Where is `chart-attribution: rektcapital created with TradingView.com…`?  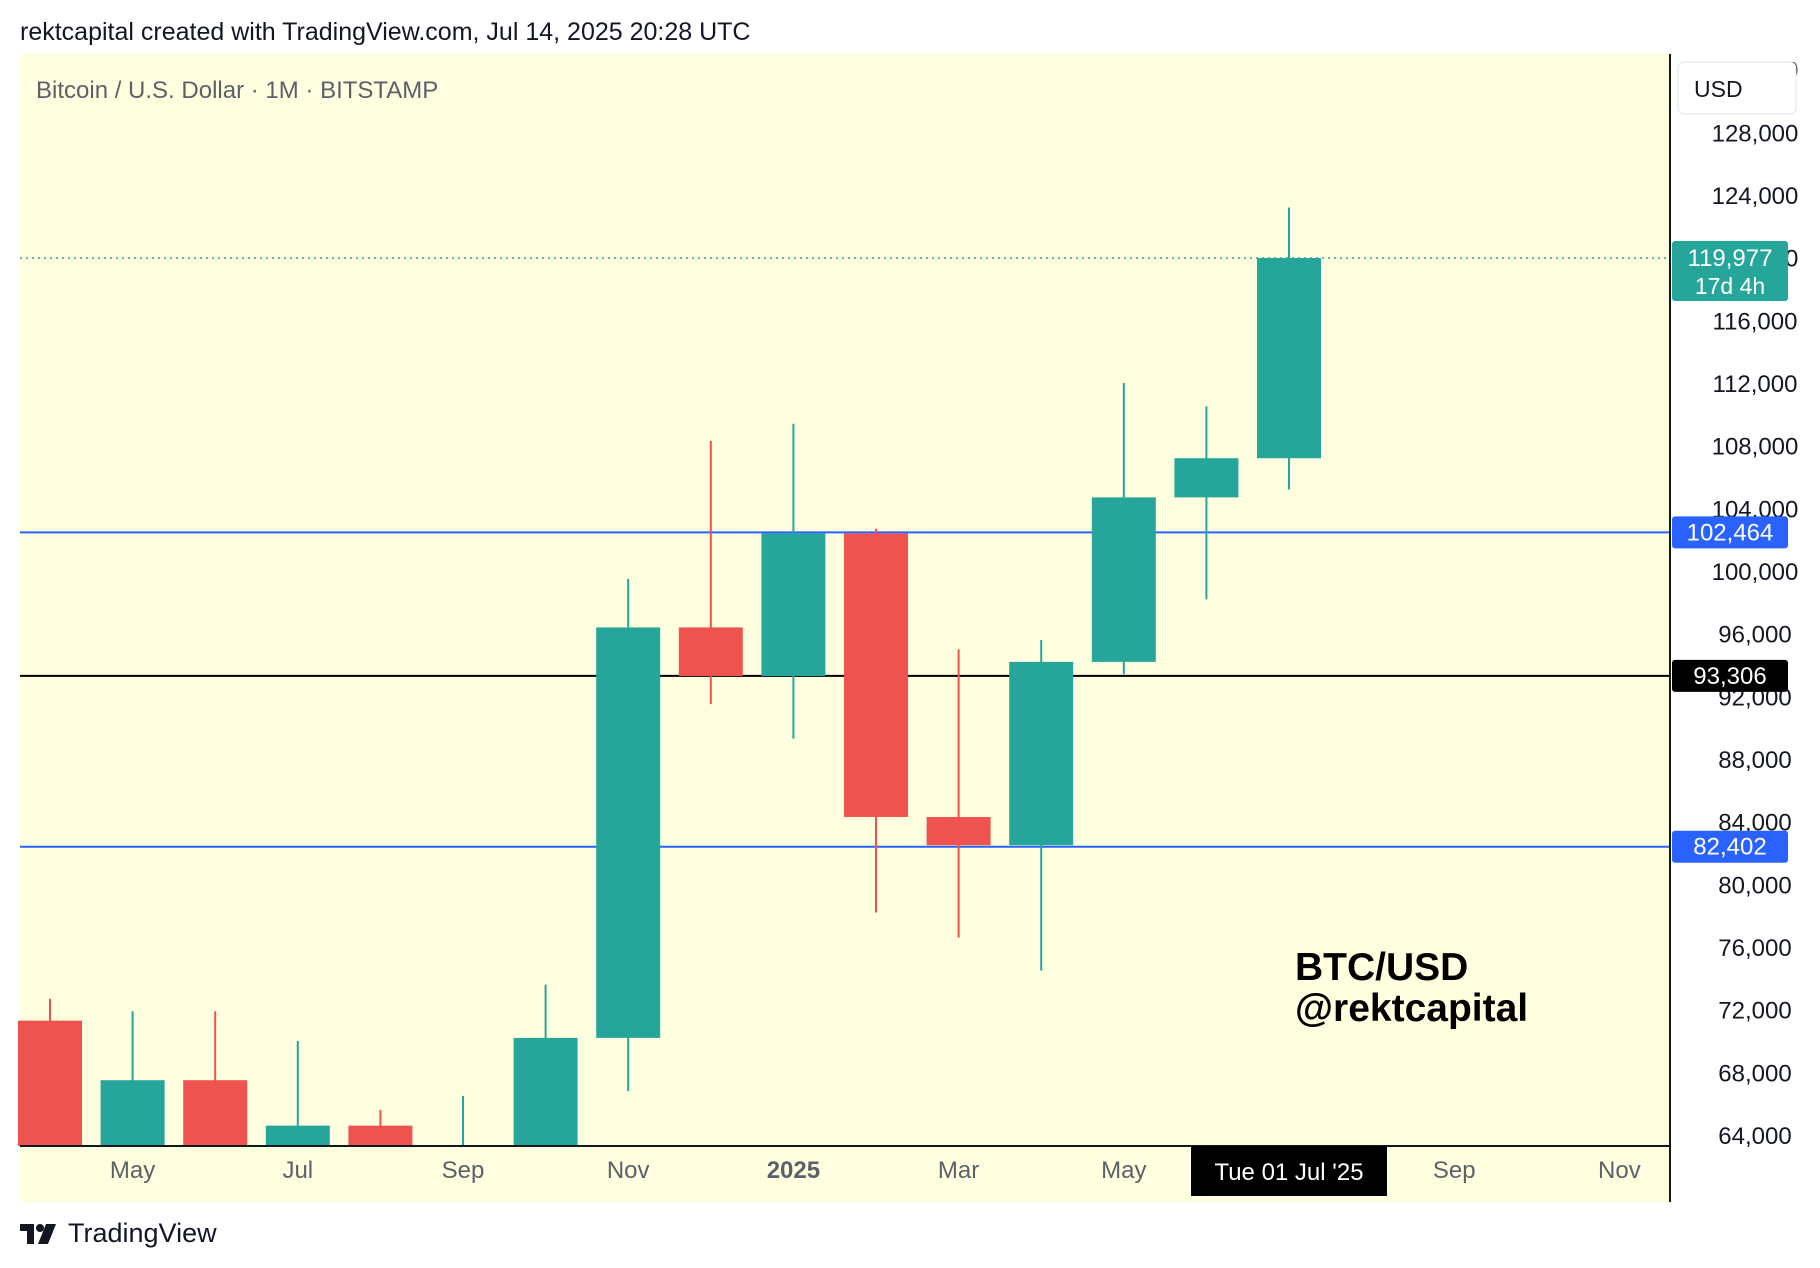
chart-attribution: rektcapital created with TradingView.com… is located at coordinates (385, 32).